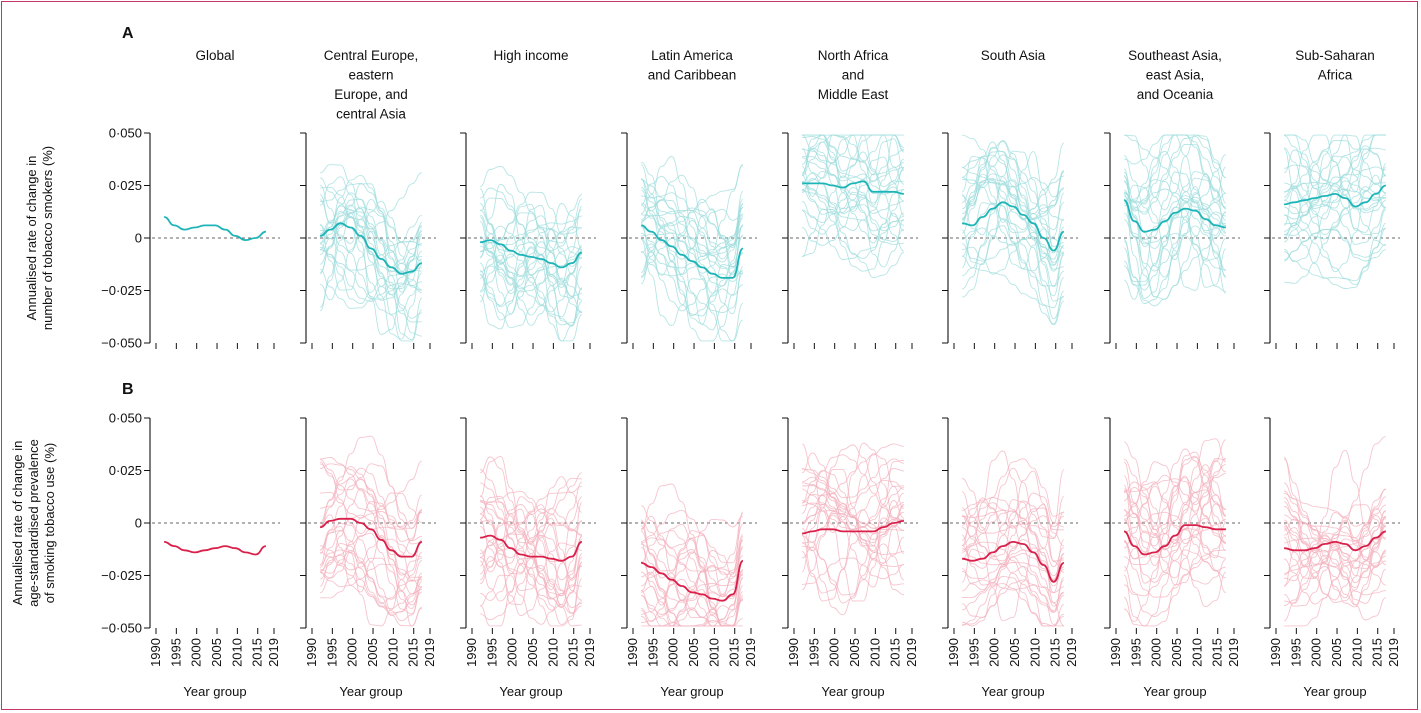  I want to click on region-title: Africa, so click(1335, 75).